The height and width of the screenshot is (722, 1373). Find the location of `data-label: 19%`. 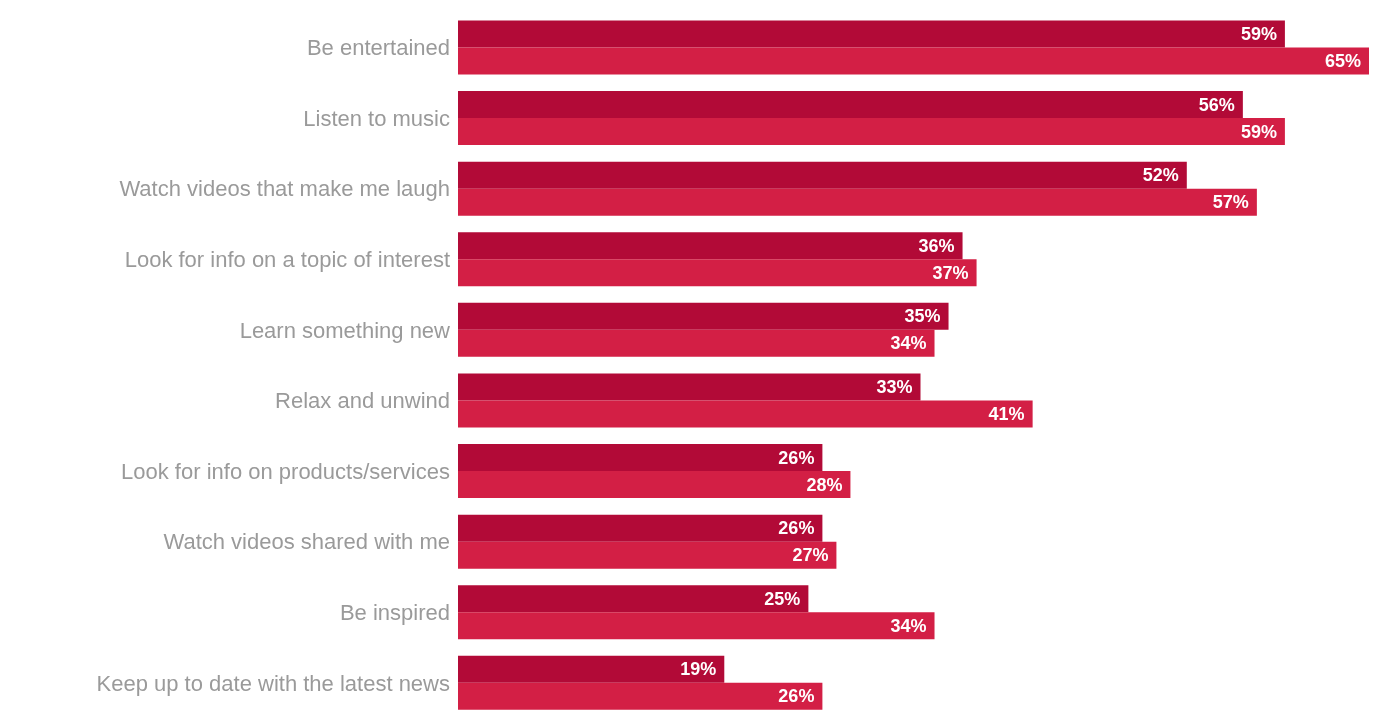

data-label: 19% is located at coordinates (698, 669).